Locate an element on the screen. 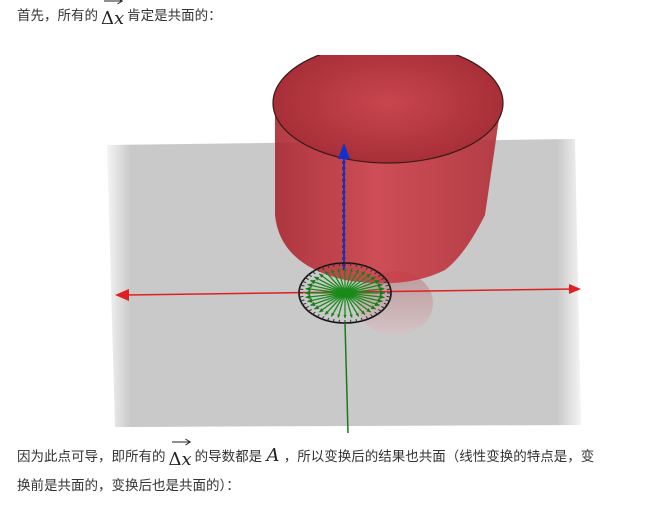 This screenshot has height=511, width=671. explanation-line-2: 换前是共面的，变换后也是共面的）： is located at coordinates (128, 486).